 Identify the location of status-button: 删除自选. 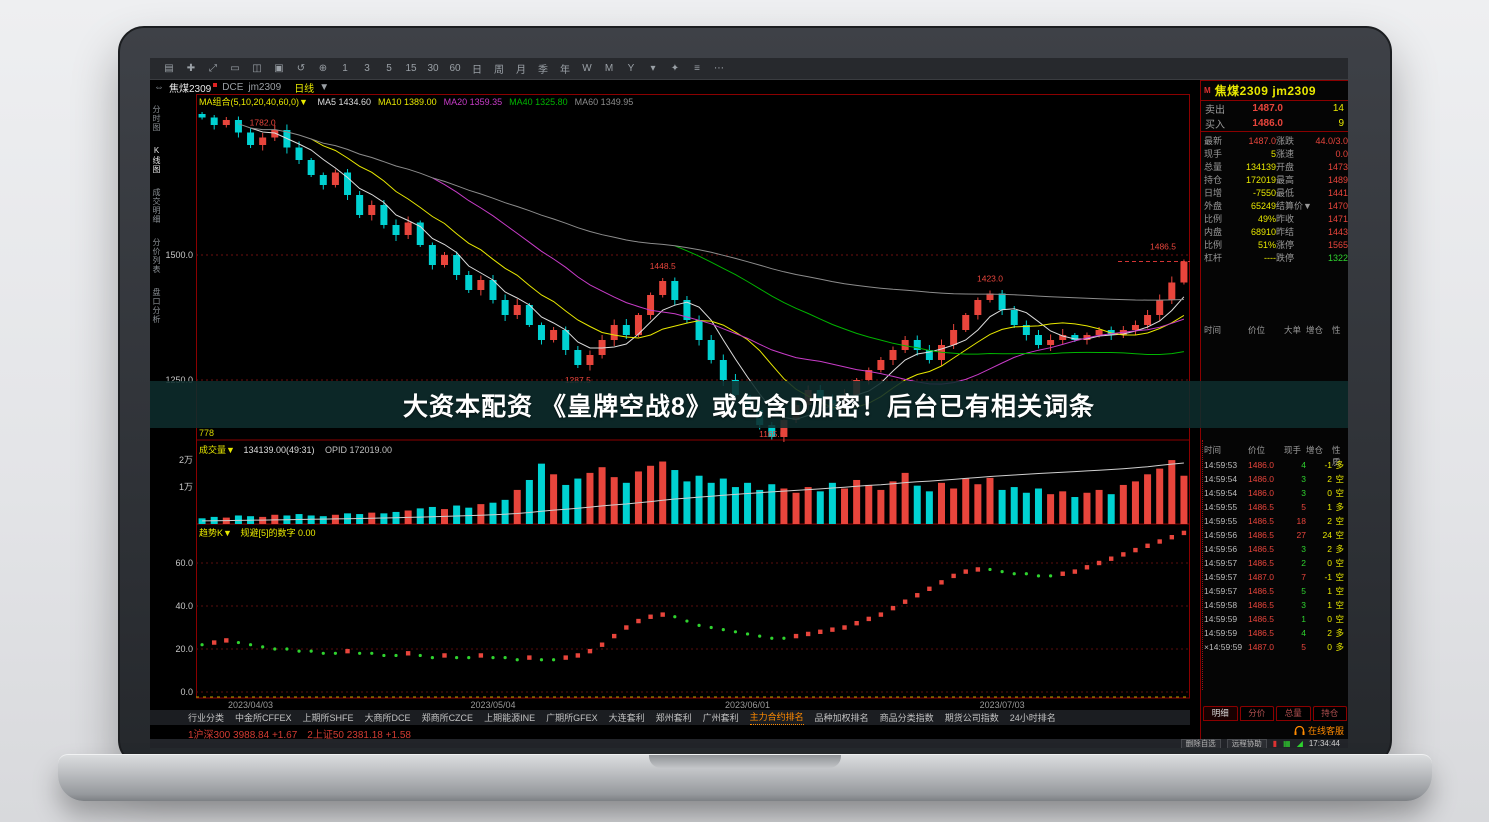
(1200, 743).